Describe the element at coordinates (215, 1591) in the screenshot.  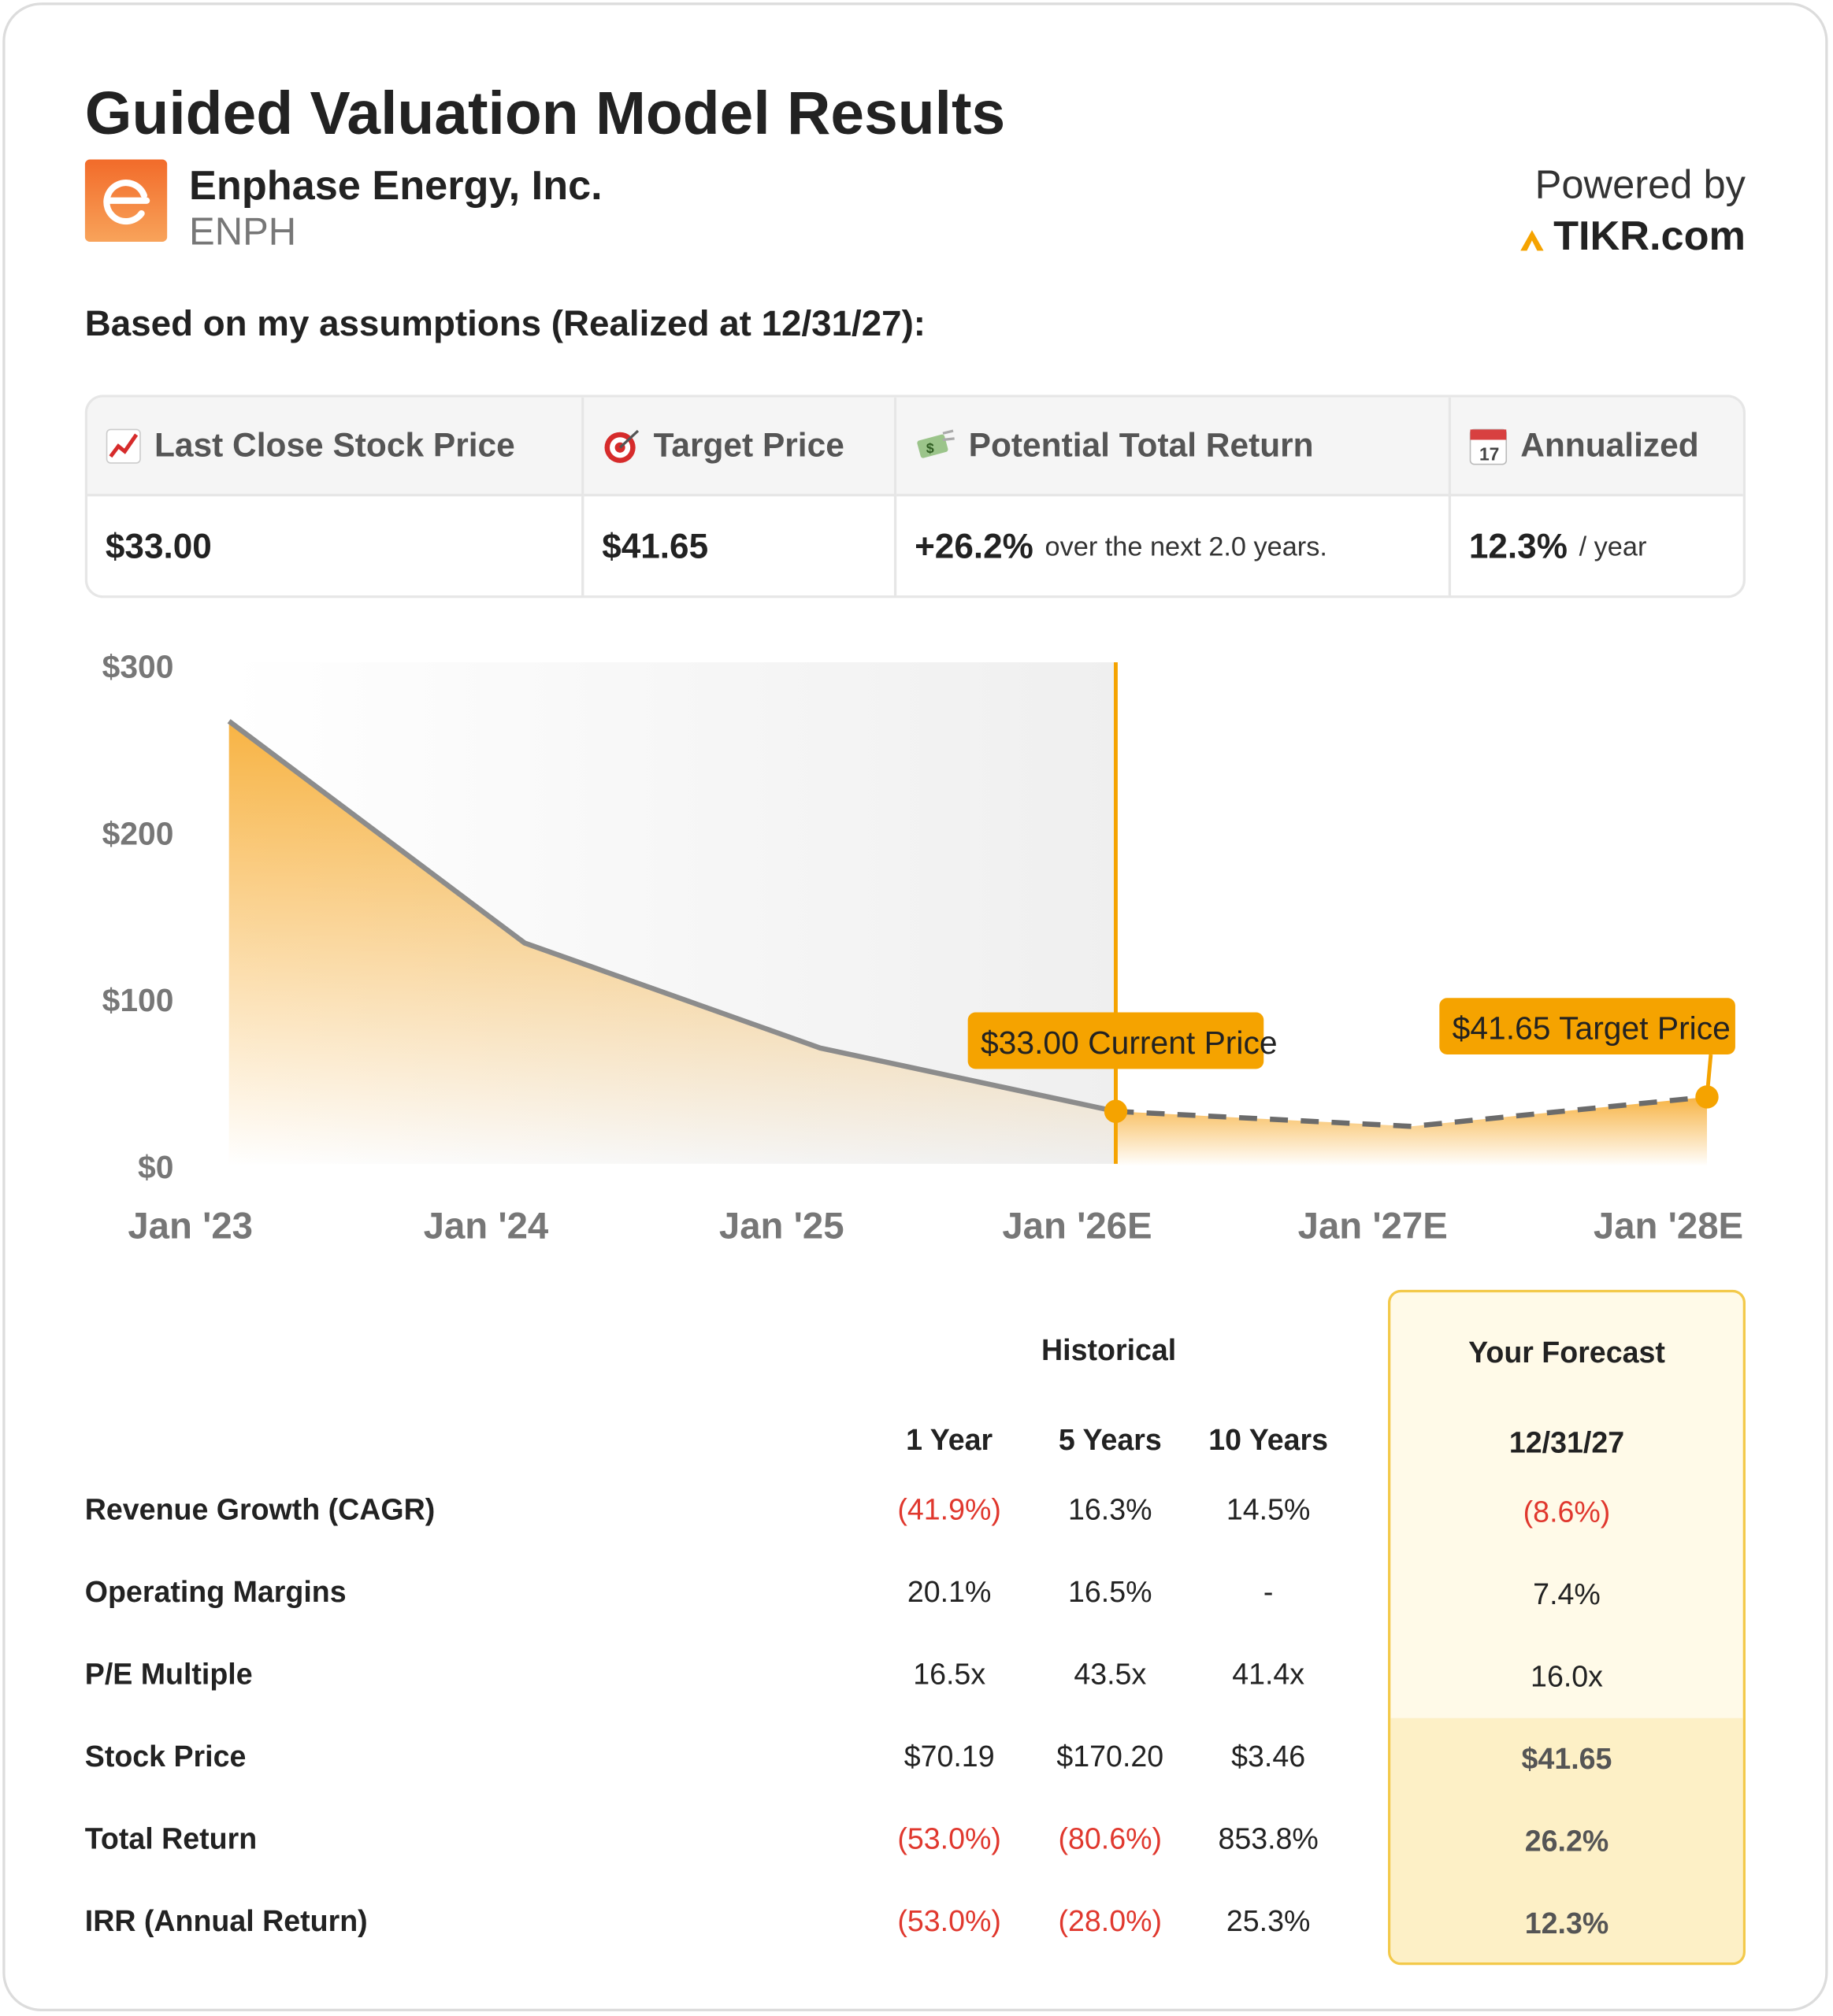
I see `row-label: Operating Margins` at that location.